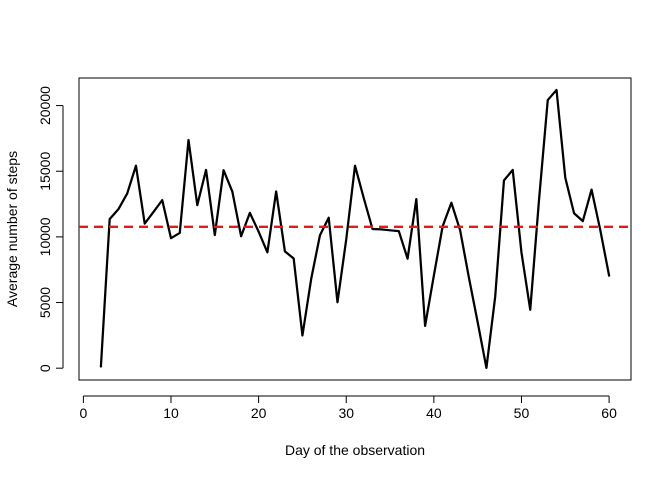 This screenshot has height=480, width=672. I want to click on x-tick-label: 60, so click(609, 413).